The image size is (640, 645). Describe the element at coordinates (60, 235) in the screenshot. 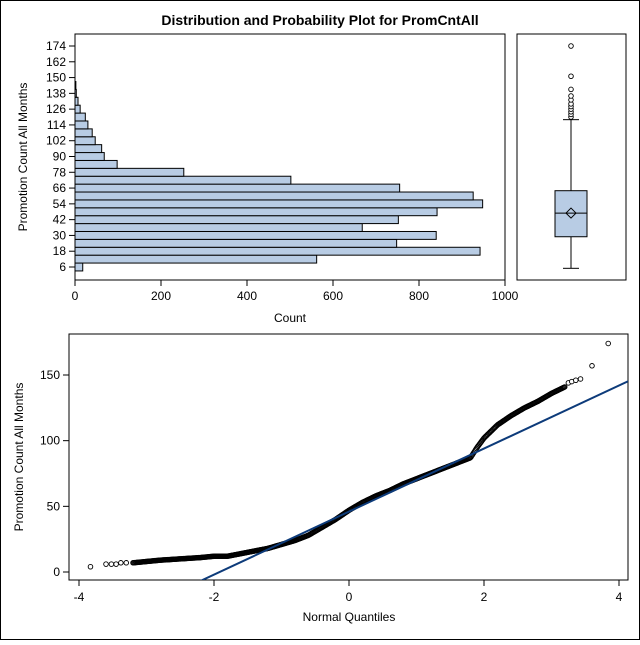

I see `y-tick-label: 30` at that location.